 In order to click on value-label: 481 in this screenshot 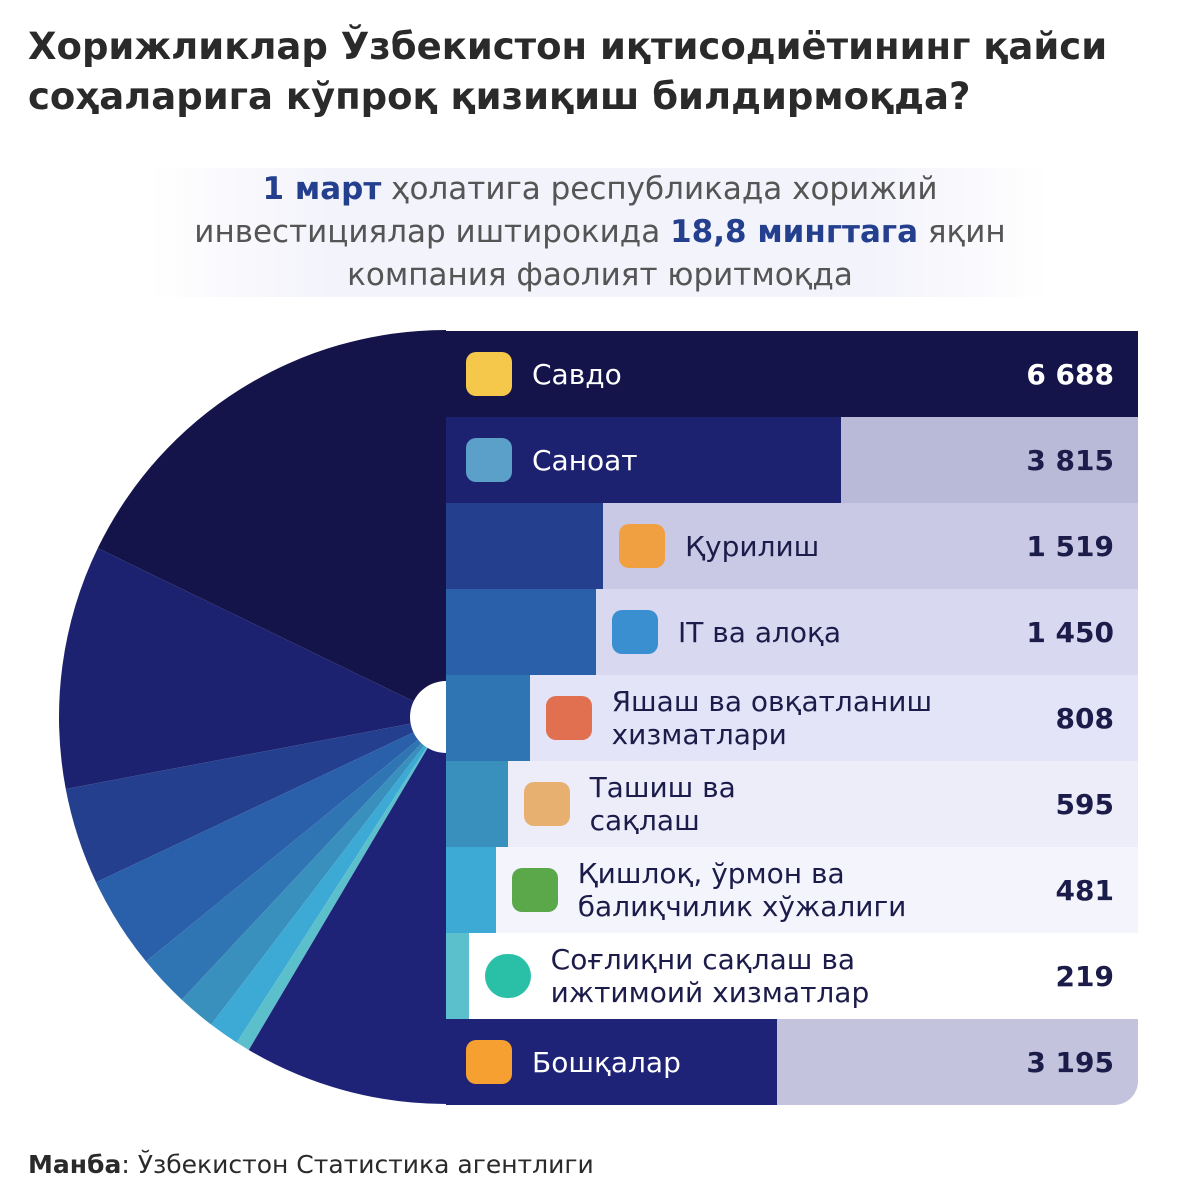, I will do `click(1084, 890)`.